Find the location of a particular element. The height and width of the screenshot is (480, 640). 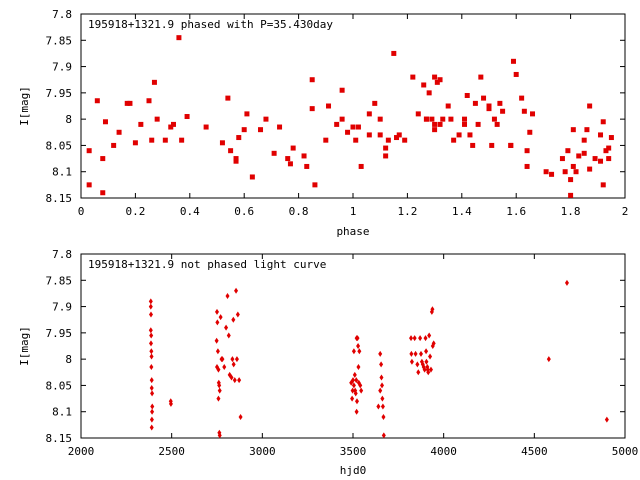

phased-x-tick-label: 0.8 is located at coordinates (299, 211).